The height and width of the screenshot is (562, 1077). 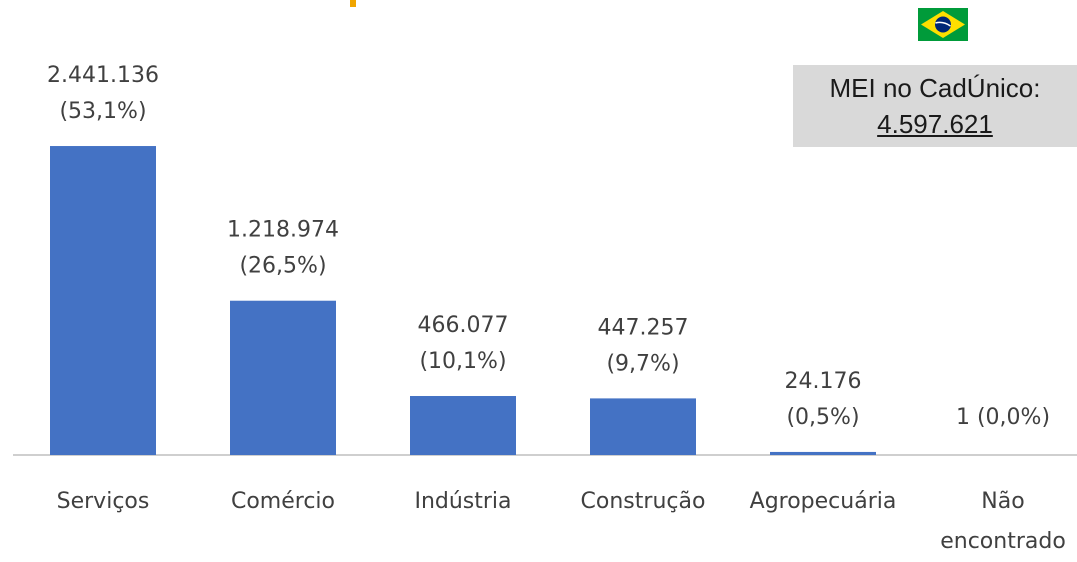 I want to click on value-label-share: (53,1%), so click(x=102, y=111).